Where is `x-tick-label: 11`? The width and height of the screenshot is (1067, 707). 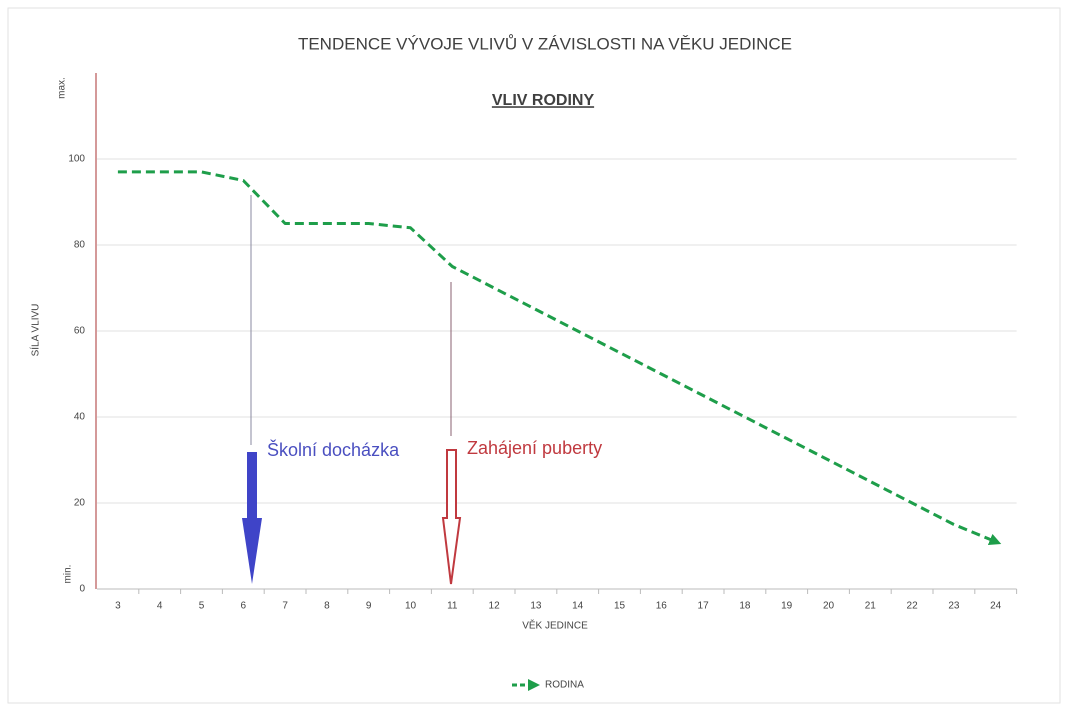
x-tick-label: 11 is located at coordinates (452, 606).